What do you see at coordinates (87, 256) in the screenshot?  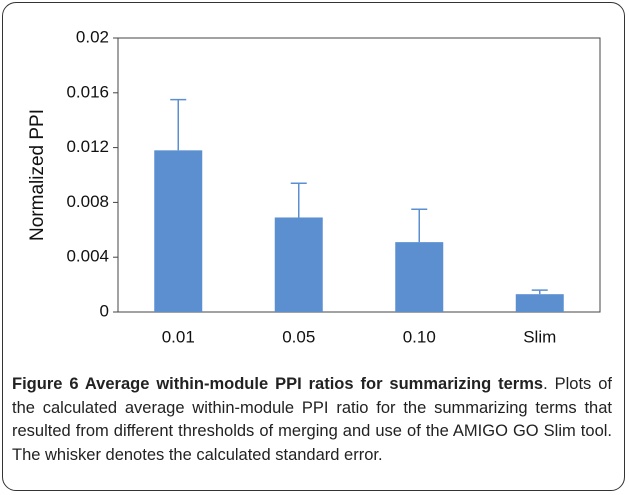 I see `y-tick-label: 0.004` at bounding box center [87, 256].